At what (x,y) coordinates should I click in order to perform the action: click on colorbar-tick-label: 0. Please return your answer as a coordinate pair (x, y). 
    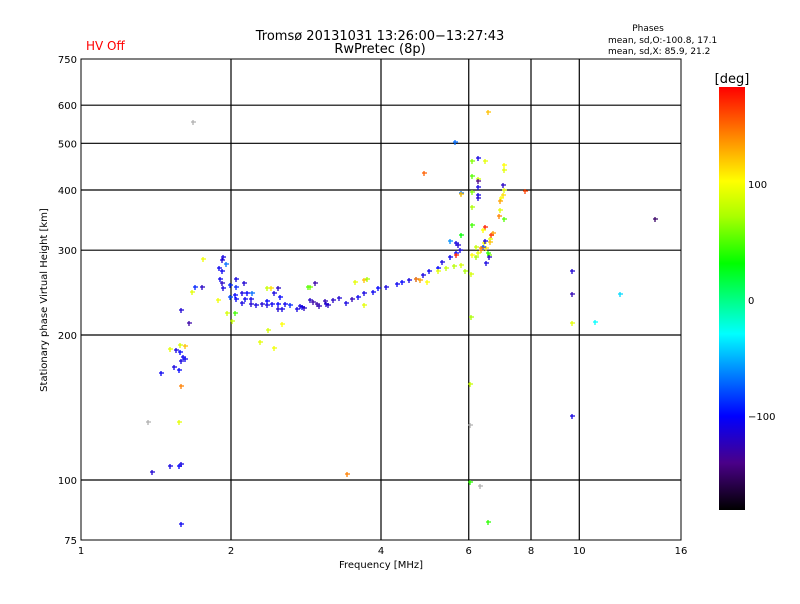
    Looking at the image, I should click on (751, 301).